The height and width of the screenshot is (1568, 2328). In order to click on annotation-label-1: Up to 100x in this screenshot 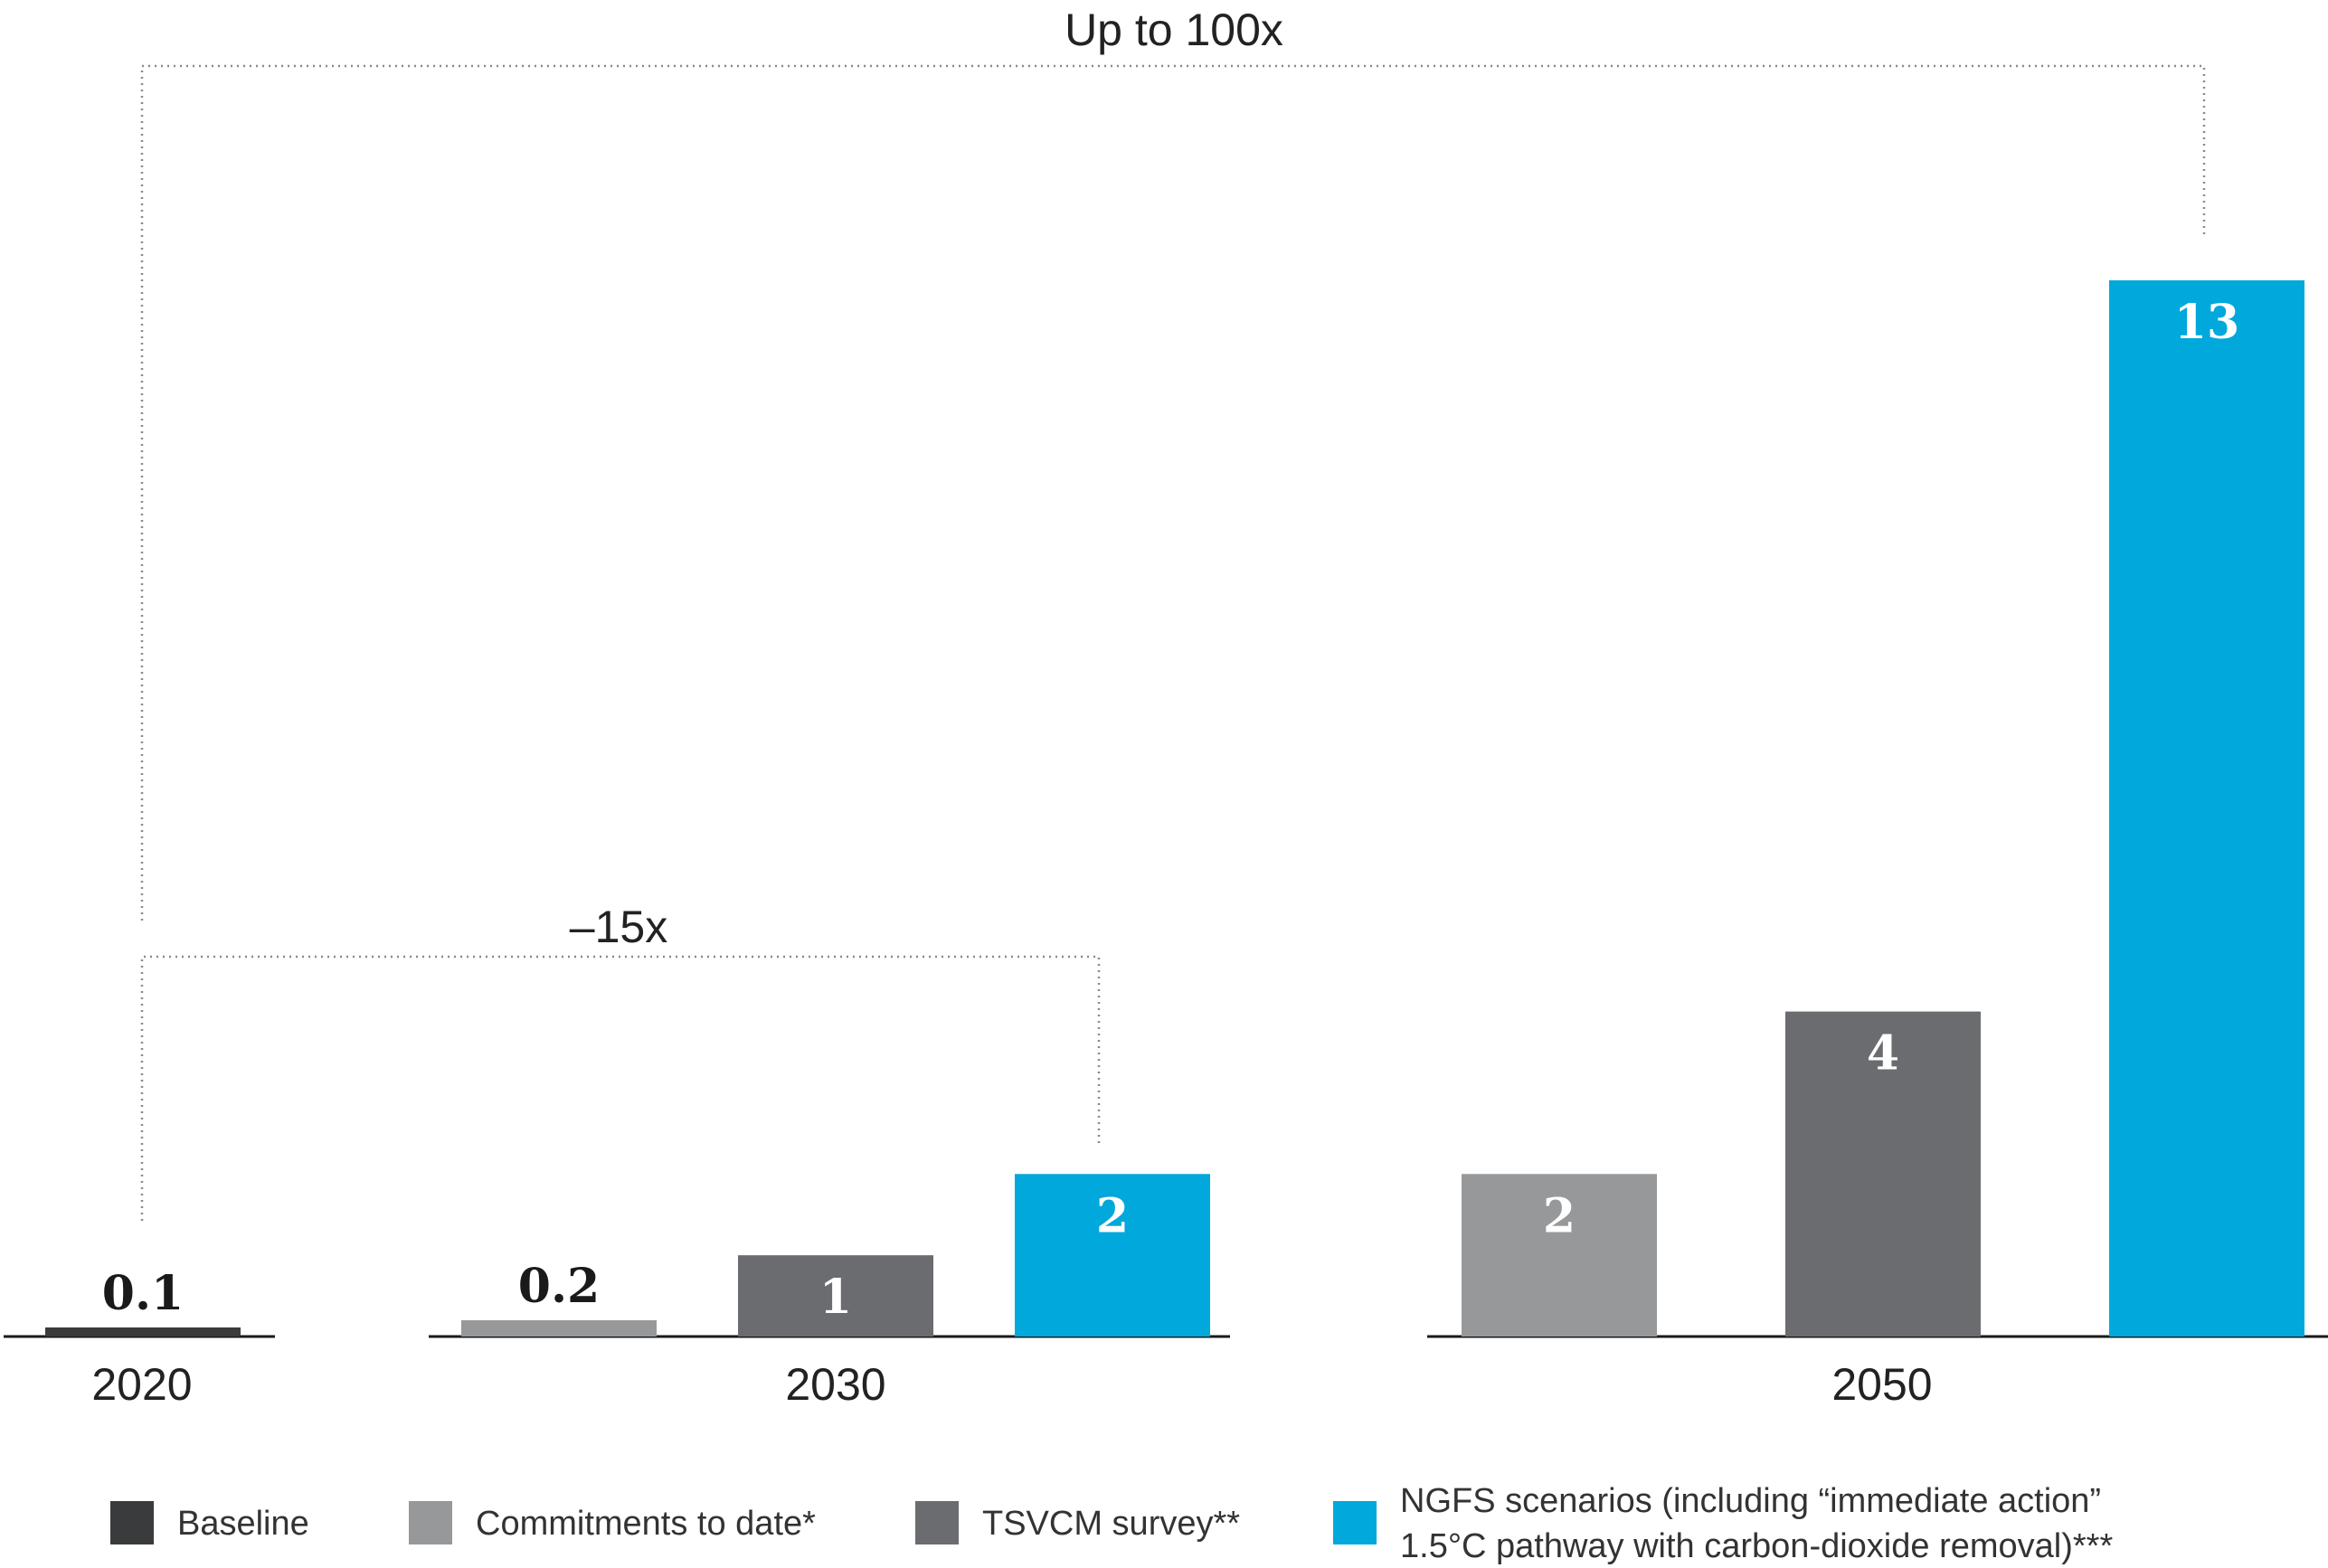, I will do `click(1174, 30)`.